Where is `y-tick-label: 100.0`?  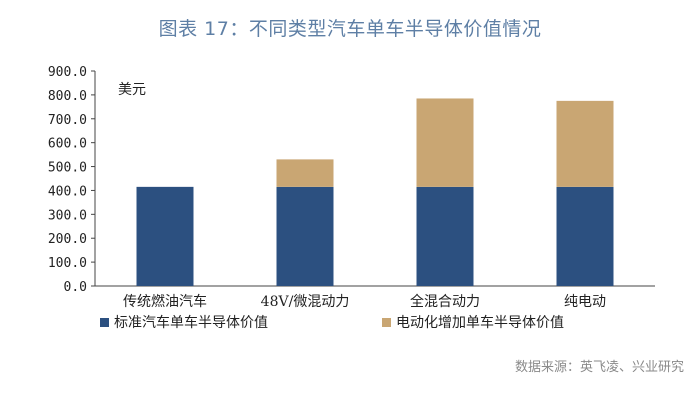
y-tick-label: 100.0 is located at coordinates (67, 263).